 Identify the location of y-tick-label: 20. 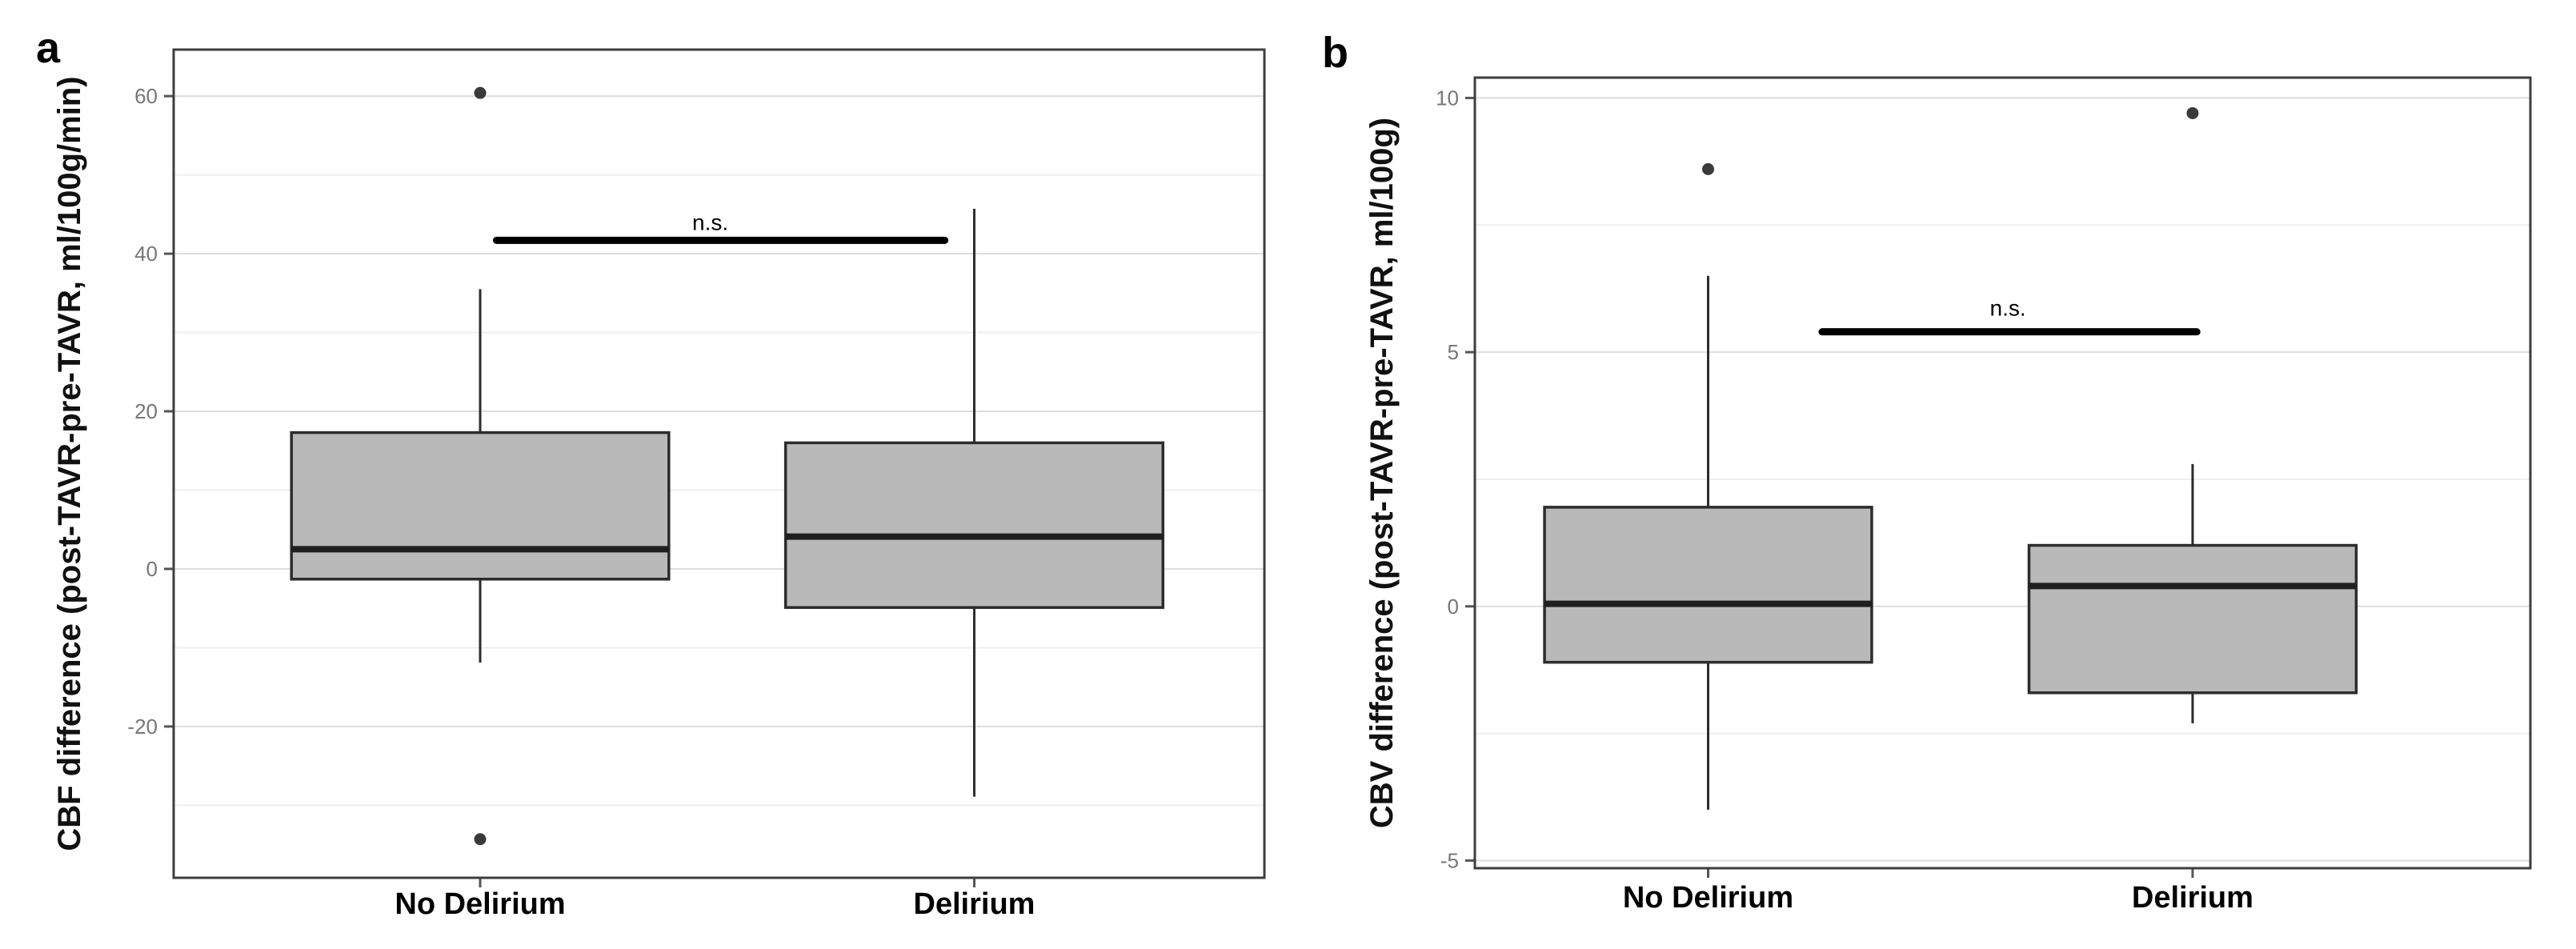
(146, 411).